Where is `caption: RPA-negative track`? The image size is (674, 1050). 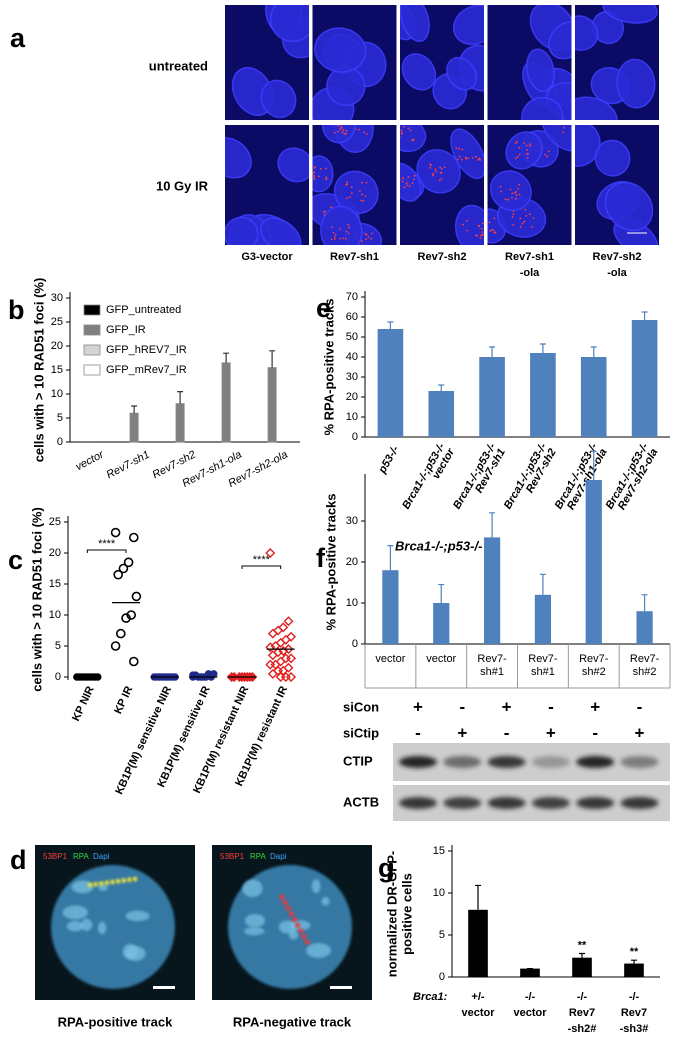
caption: RPA-negative track is located at coordinates (292, 1021).